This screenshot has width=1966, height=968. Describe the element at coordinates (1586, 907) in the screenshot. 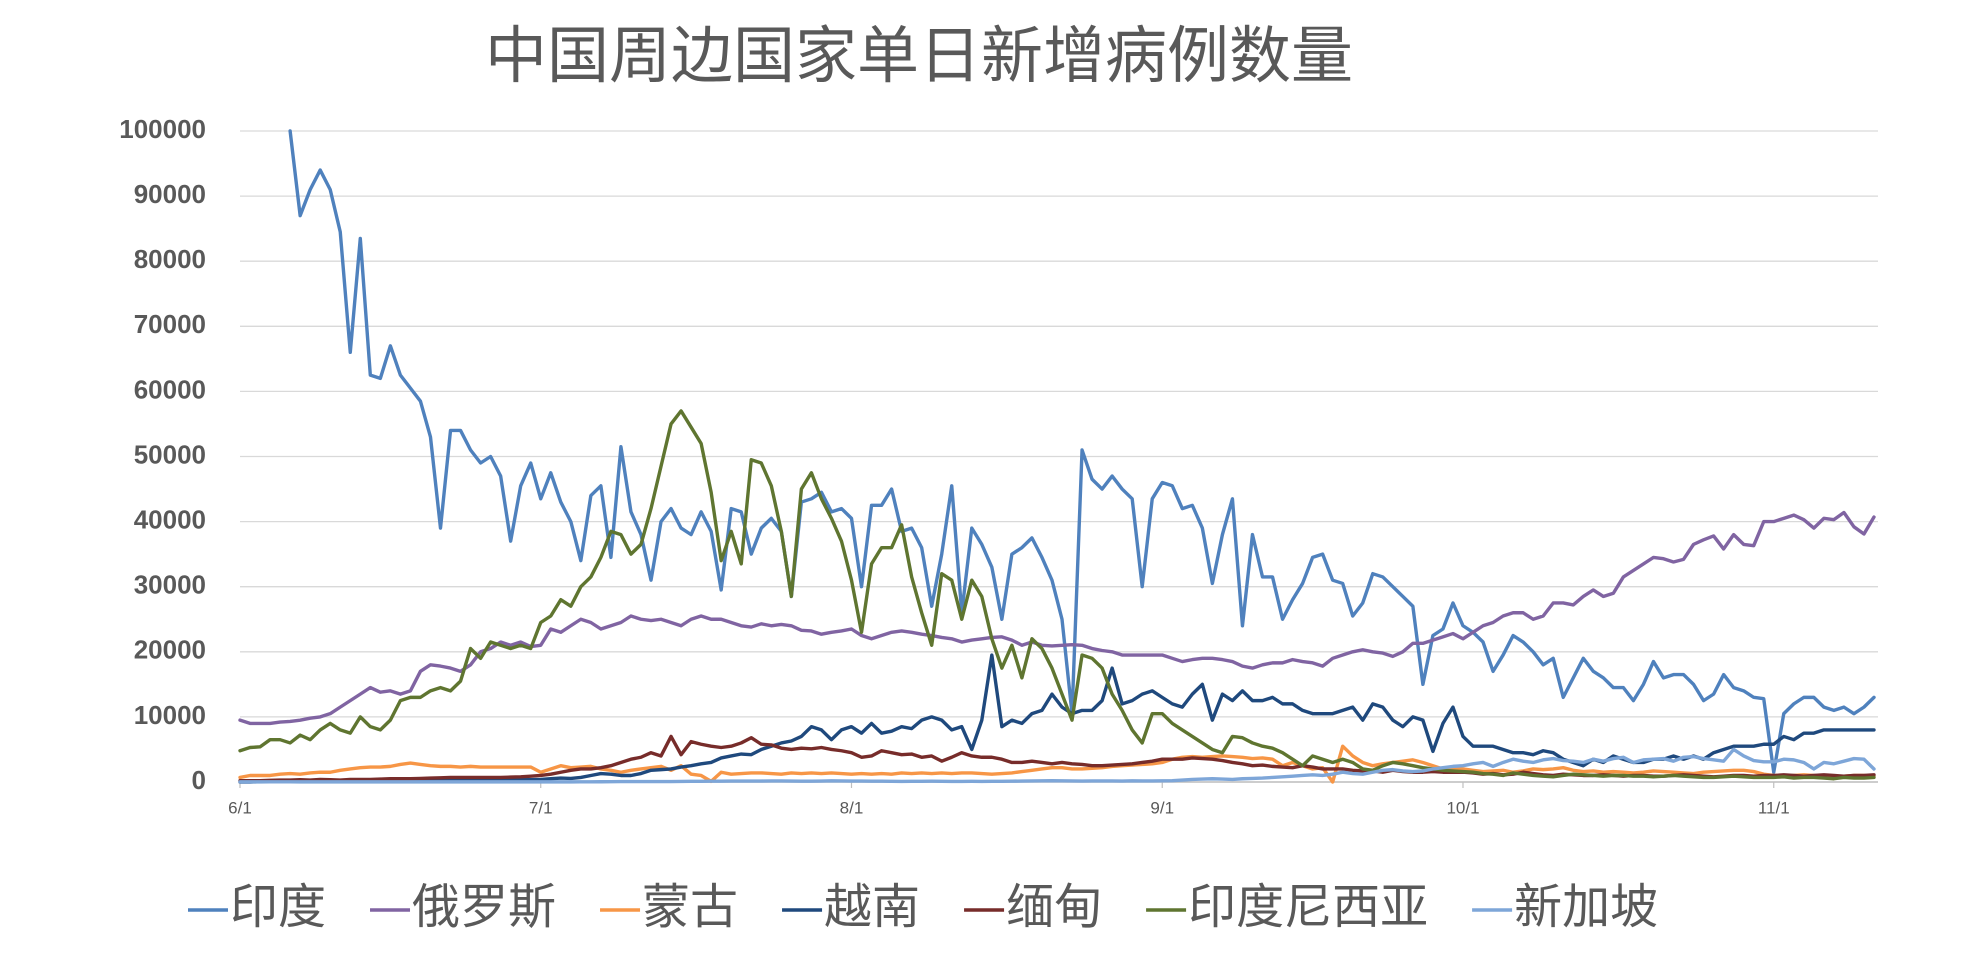

I see `legend-label: 新加坡` at that location.